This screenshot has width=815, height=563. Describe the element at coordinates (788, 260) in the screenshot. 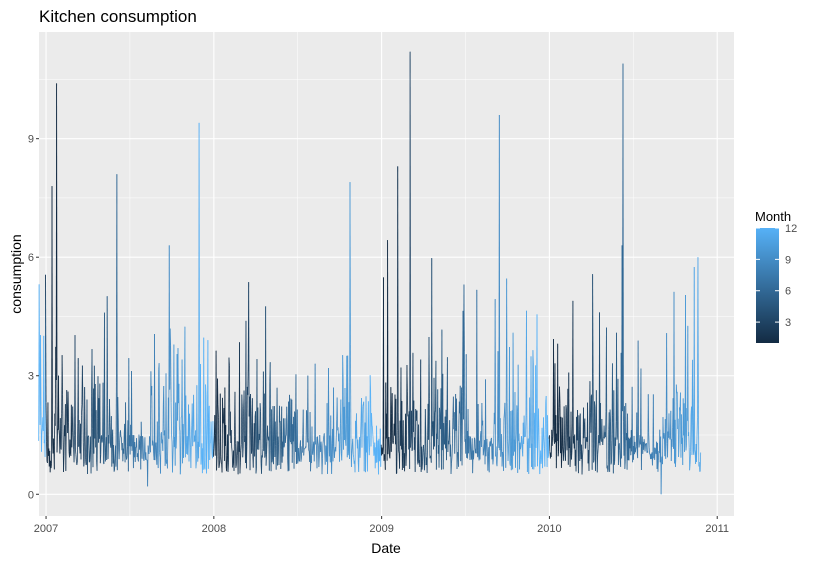

I see `legend-label: 9` at that location.